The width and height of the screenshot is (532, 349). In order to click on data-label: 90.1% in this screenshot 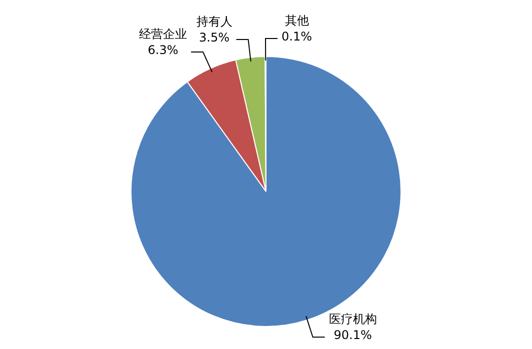, I will do `click(353, 335)`.